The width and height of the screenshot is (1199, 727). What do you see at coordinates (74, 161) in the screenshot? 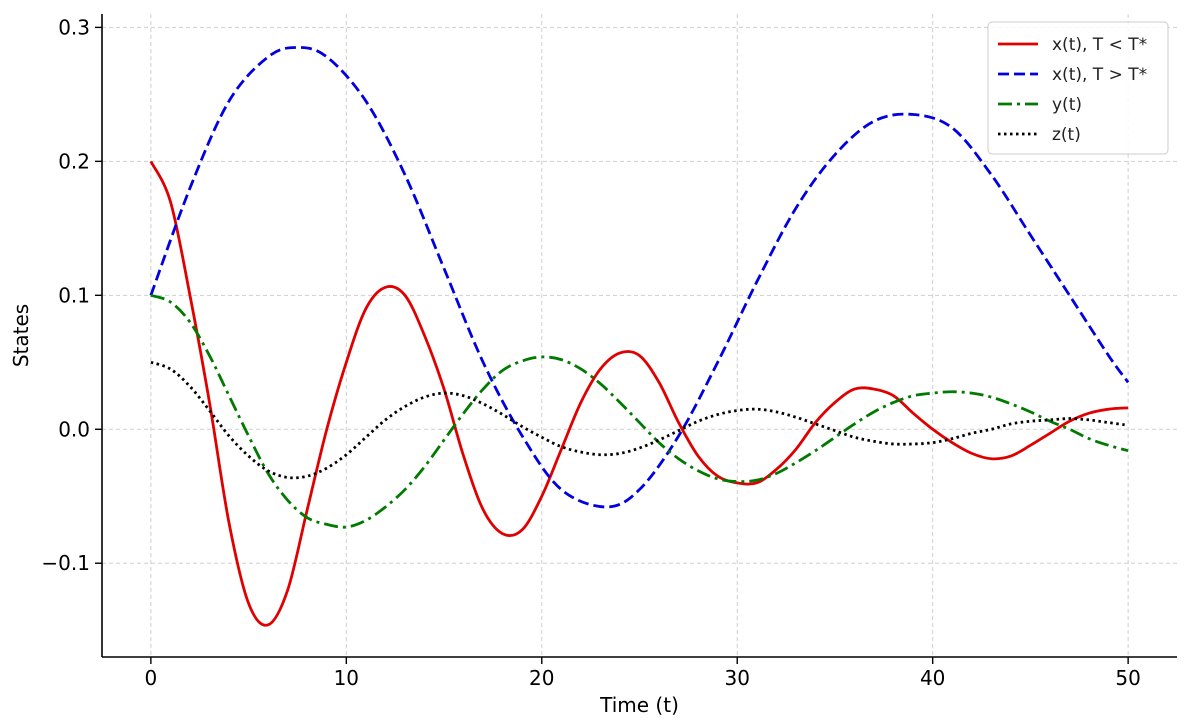
I see `y-tick-label: 0.2` at bounding box center [74, 161].